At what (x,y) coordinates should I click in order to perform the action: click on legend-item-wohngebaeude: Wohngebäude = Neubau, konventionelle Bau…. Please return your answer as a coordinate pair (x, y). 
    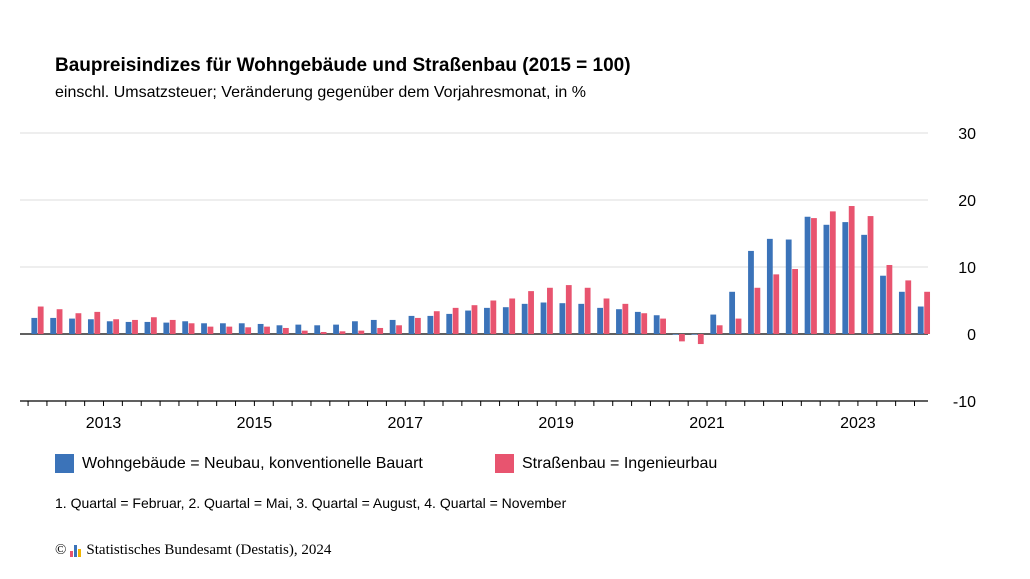
    Looking at the image, I should click on (239, 463).